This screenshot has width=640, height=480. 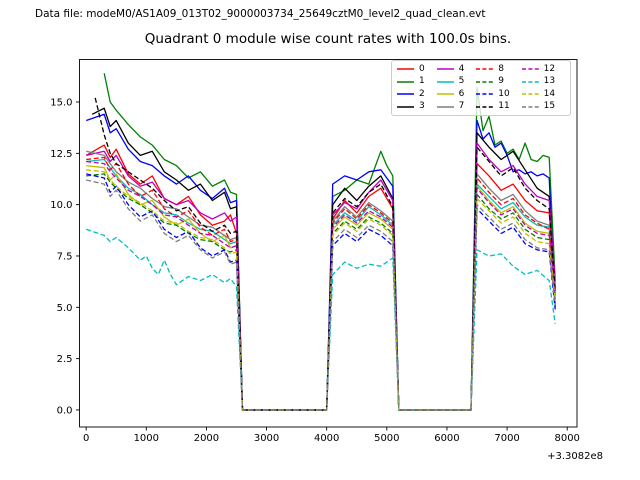 I want to click on legend-label: 8, so click(x=501, y=68).